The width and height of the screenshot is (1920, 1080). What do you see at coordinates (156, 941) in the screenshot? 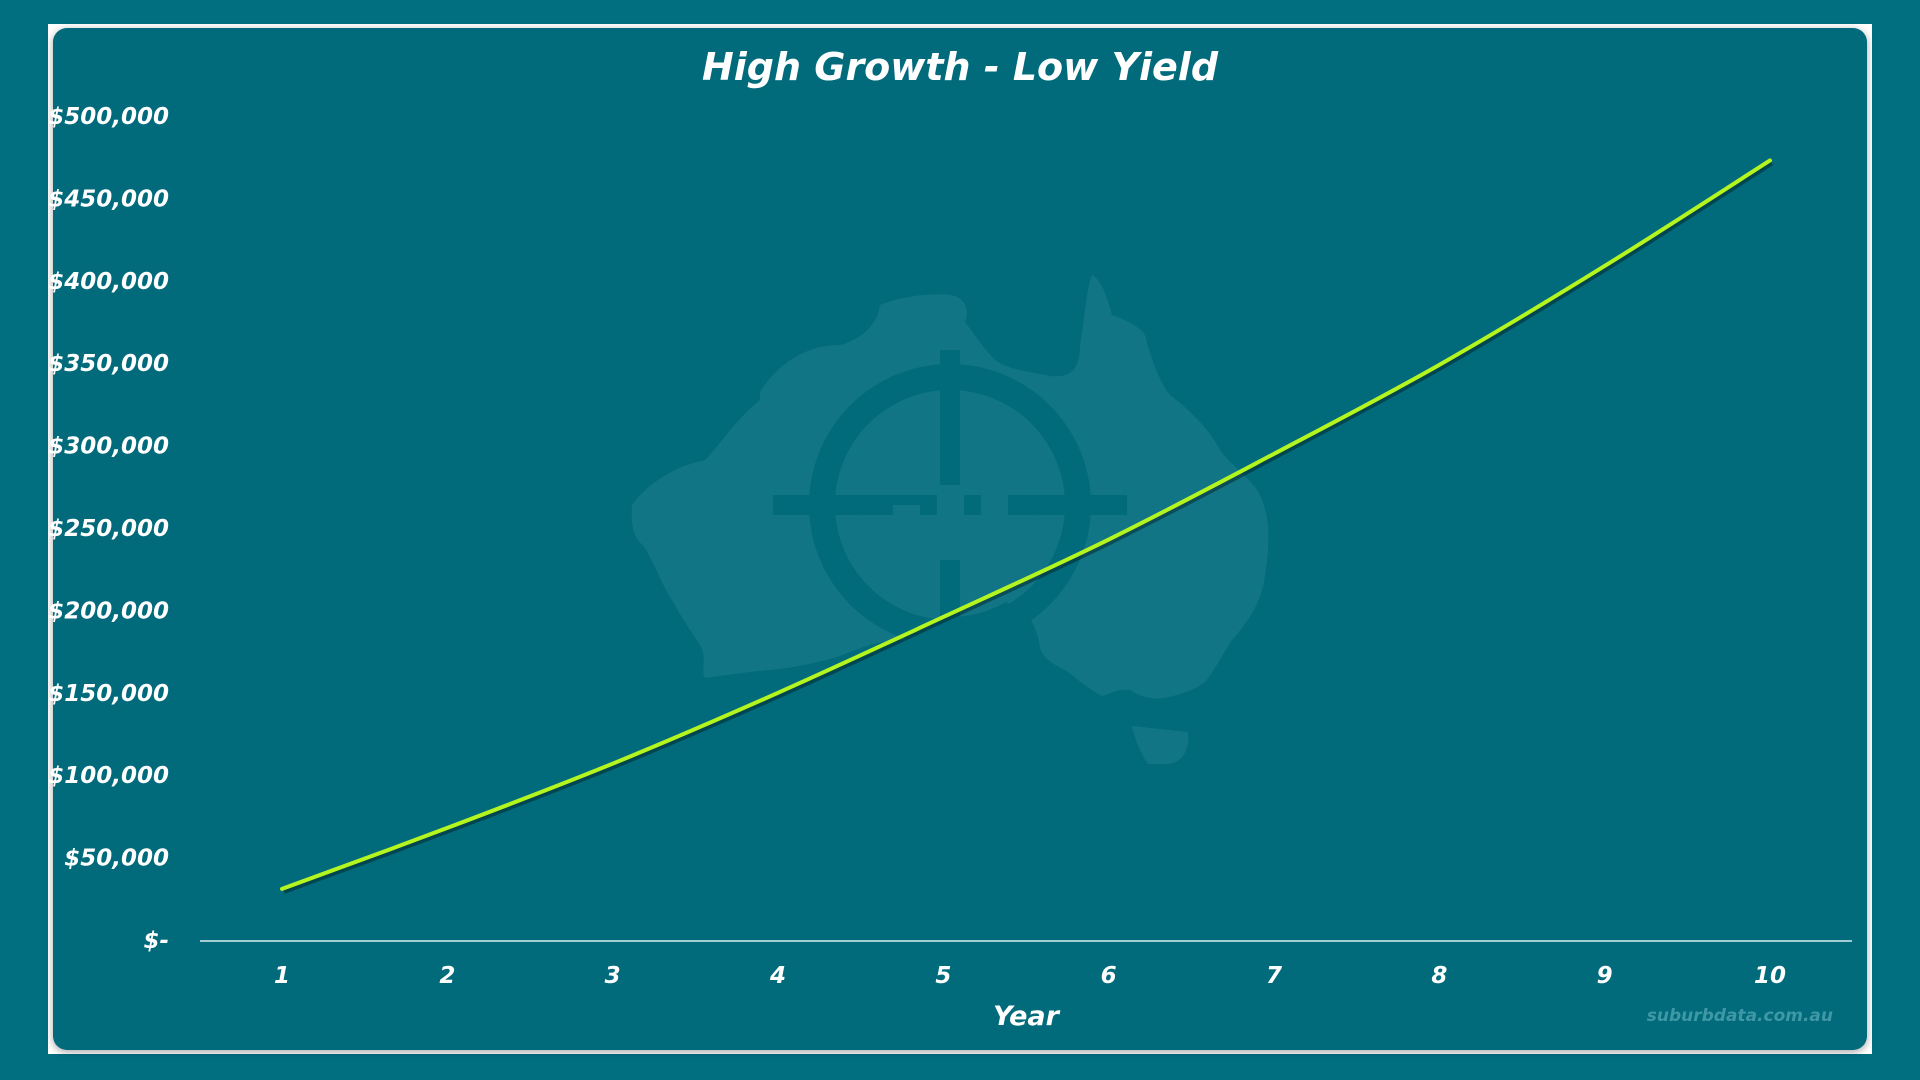
I see `y-tick-label: $-` at bounding box center [156, 941].